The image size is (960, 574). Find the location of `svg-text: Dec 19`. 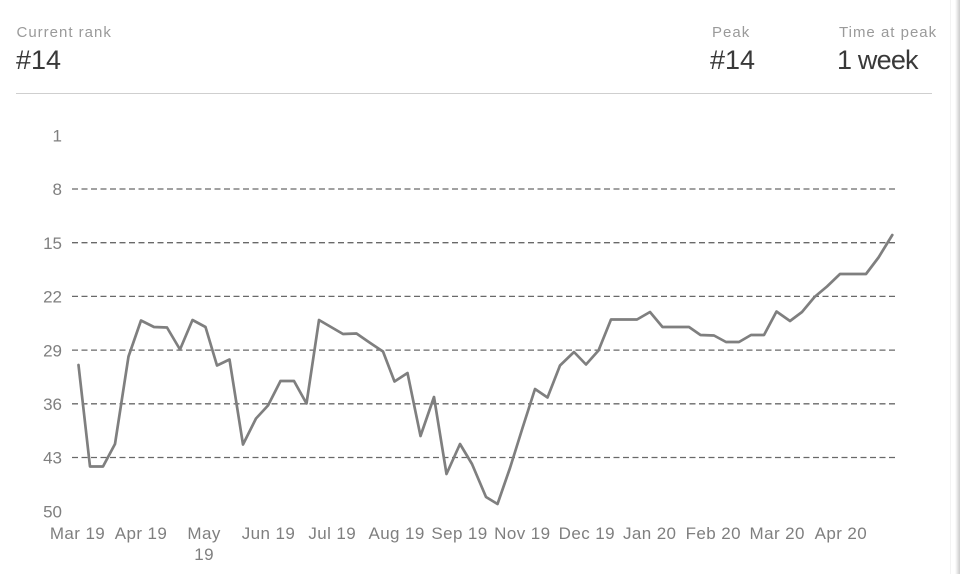

svg-text: Dec 19 is located at coordinates (587, 533).